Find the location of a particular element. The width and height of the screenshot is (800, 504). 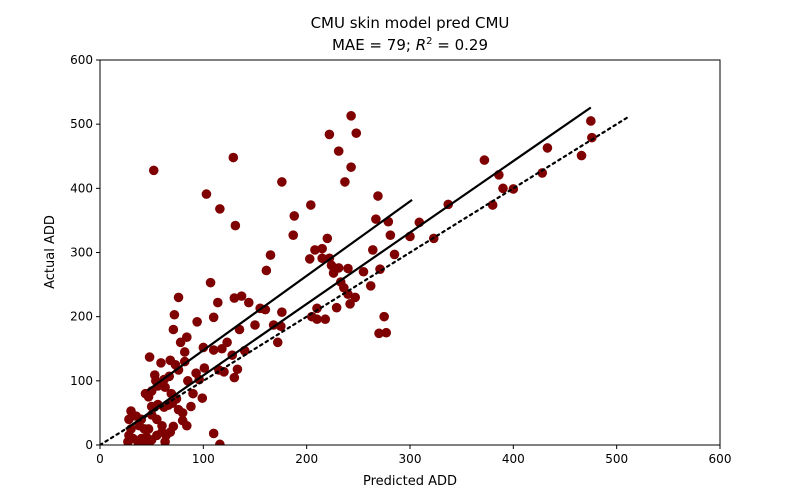

x-tick-label: 0 is located at coordinates (100, 459).